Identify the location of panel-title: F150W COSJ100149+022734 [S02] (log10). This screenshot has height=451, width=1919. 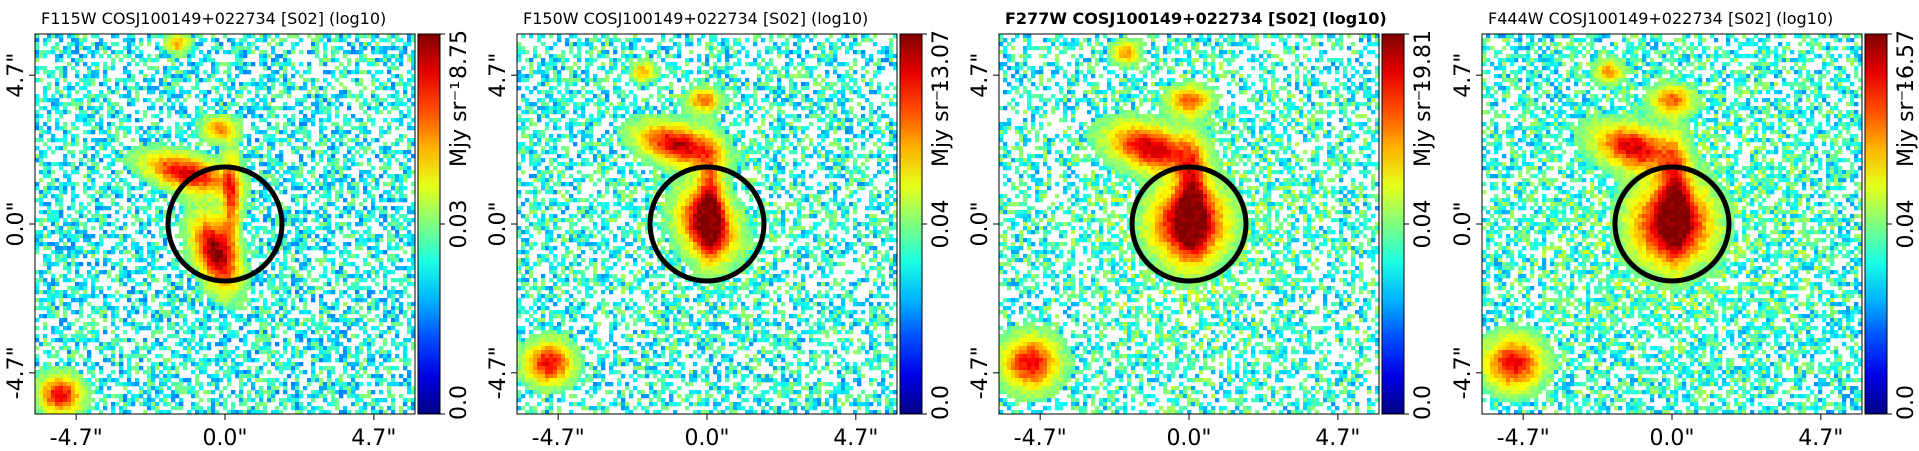
(695, 18).